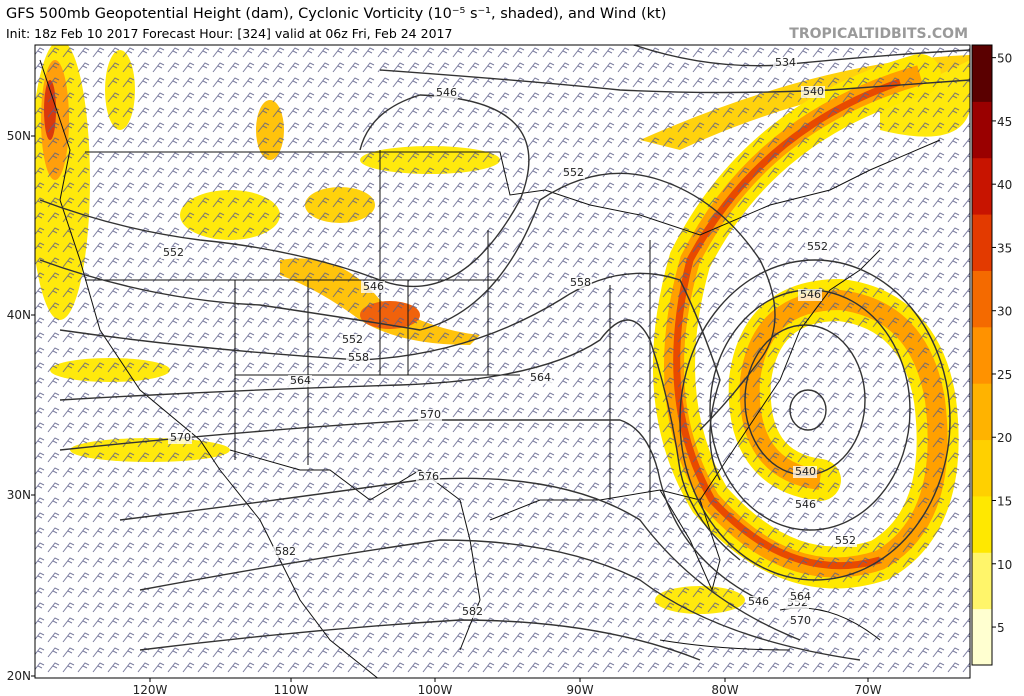 This screenshot has height=696, width=1024. I want to click on colorbar-tick-label: 10, so click(1004, 565).